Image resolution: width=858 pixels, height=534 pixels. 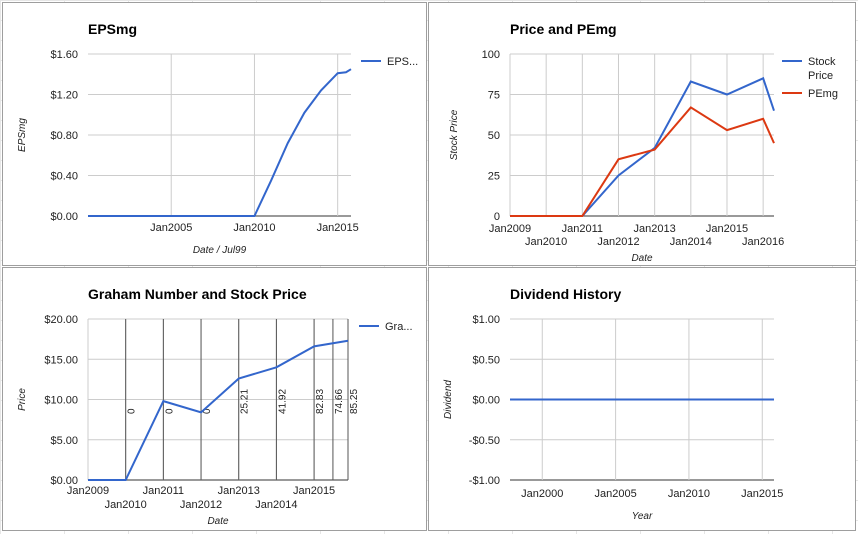 I want to click on y-axis-title: Price, so click(x=22, y=399).